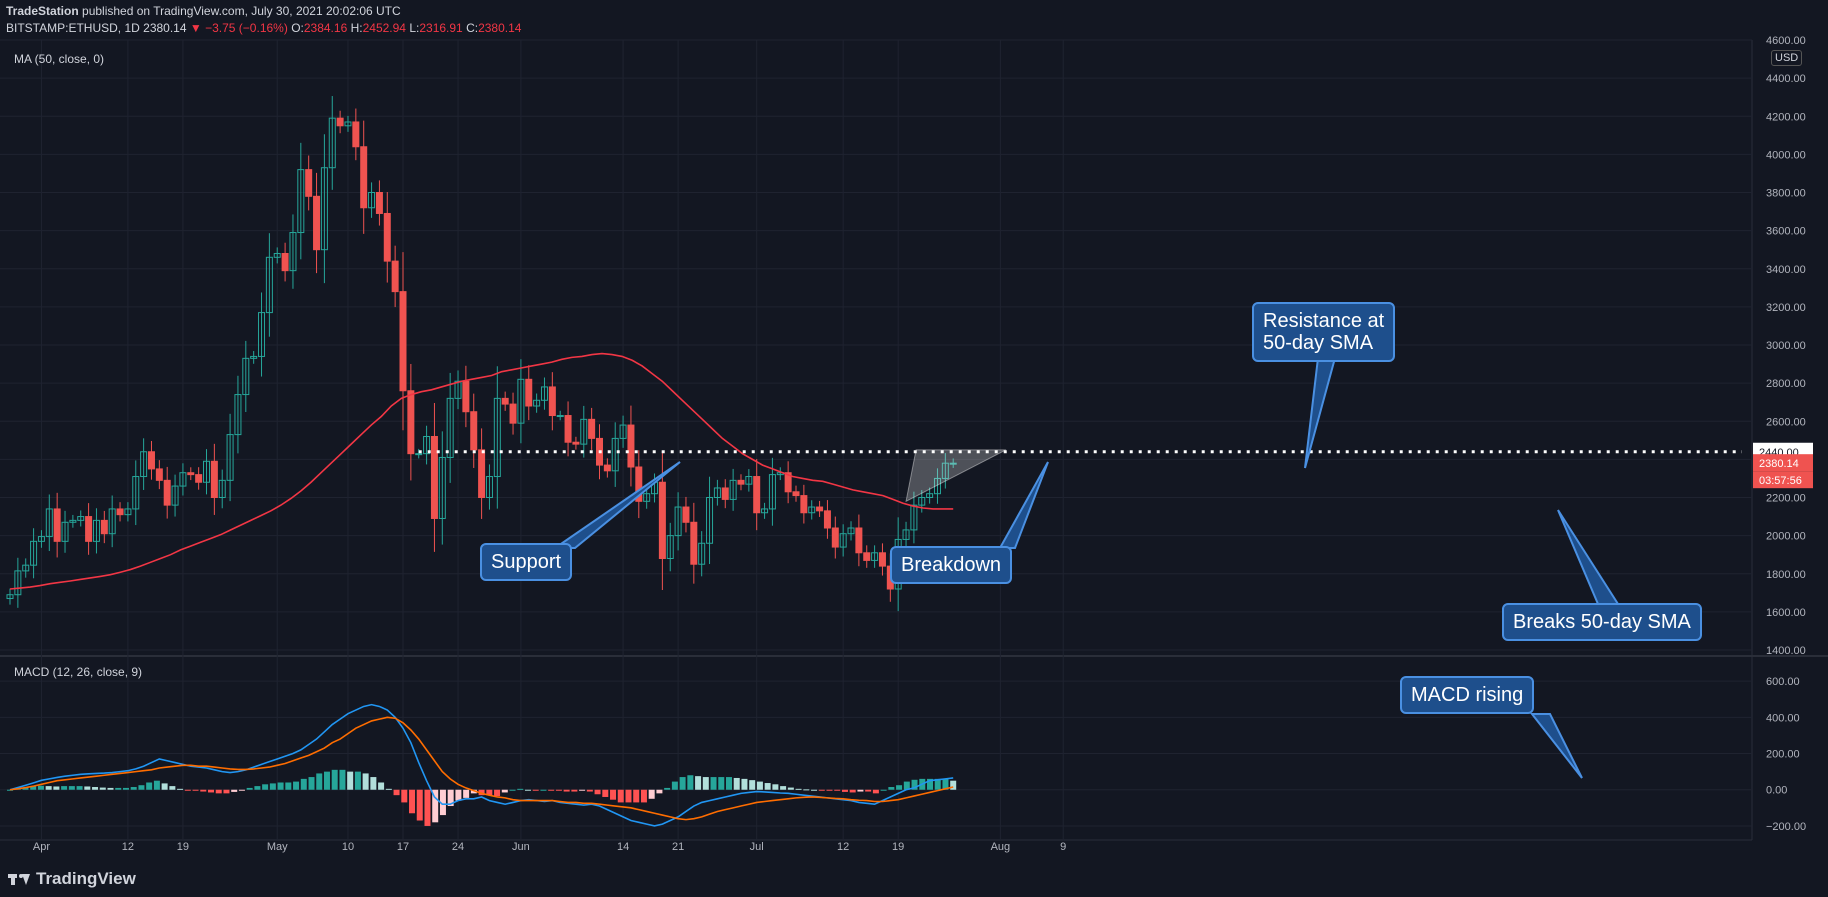 This screenshot has height=897, width=1828. What do you see at coordinates (384, 28) in the screenshot?
I see `high-value: 2452.94` at bounding box center [384, 28].